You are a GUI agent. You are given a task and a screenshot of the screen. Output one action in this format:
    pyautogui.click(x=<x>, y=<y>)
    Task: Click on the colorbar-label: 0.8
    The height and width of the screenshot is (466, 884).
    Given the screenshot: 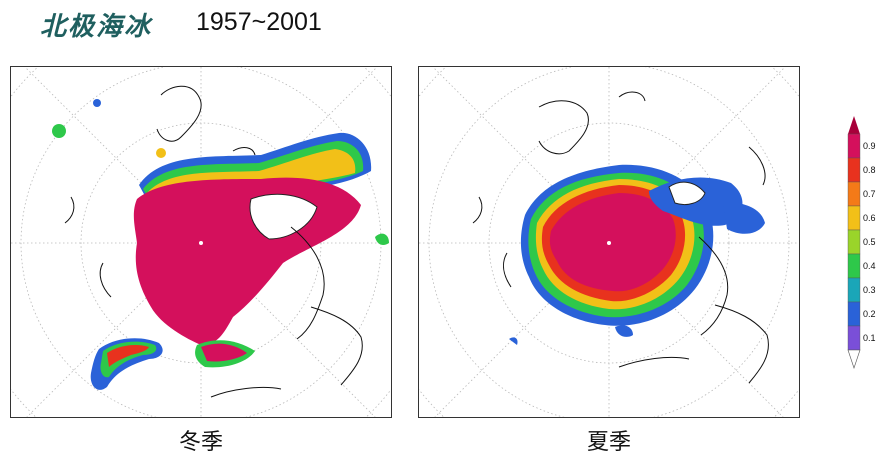 What is the action you would take?
    pyautogui.click(x=869, y=170)
    